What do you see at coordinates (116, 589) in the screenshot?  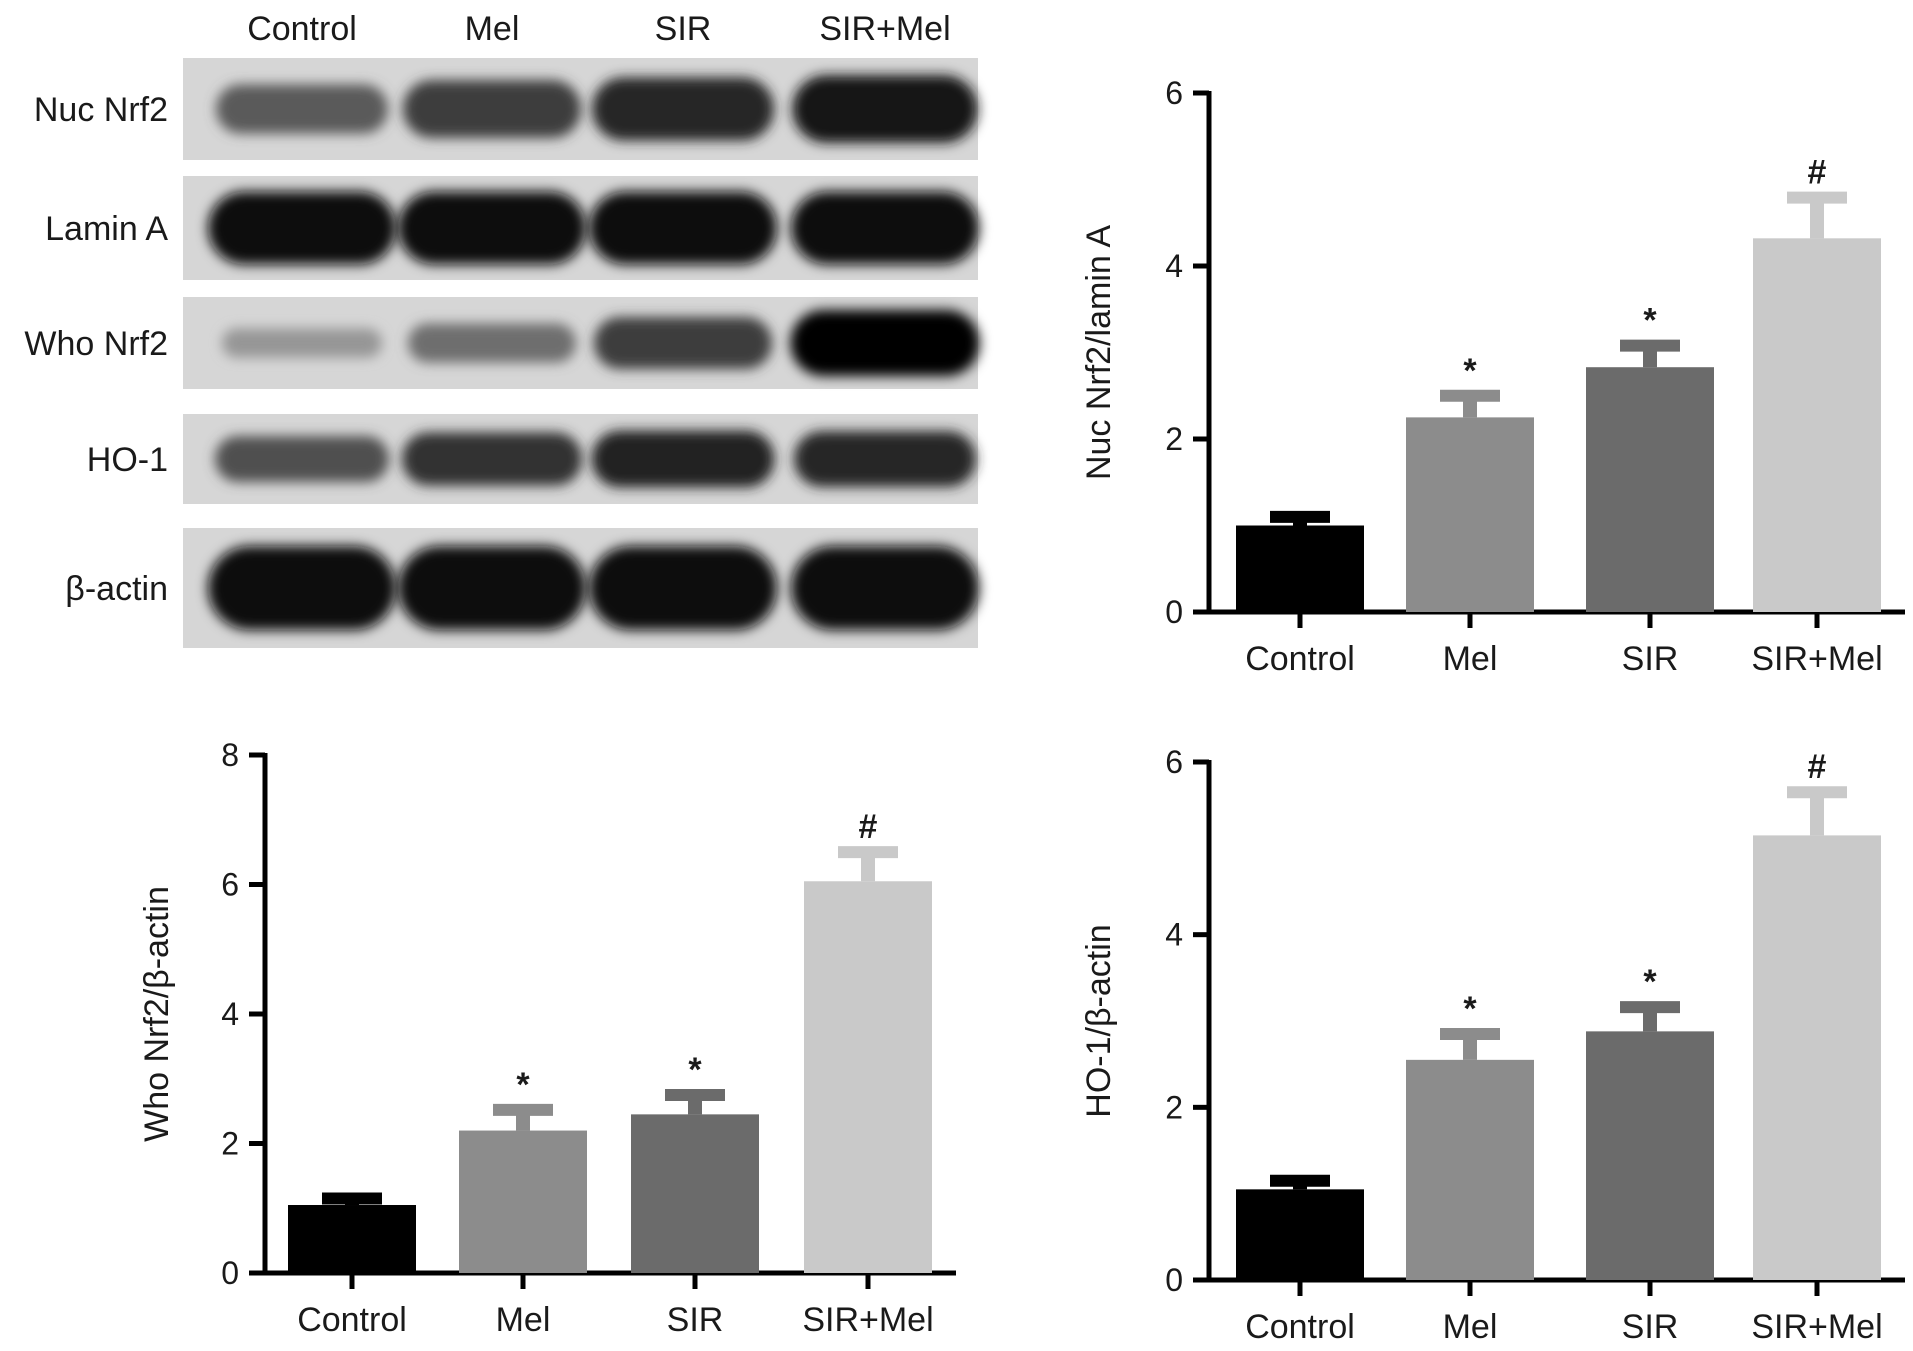 I see `blot-band-label-actin: β-actin` at bounding box center [116, 589].